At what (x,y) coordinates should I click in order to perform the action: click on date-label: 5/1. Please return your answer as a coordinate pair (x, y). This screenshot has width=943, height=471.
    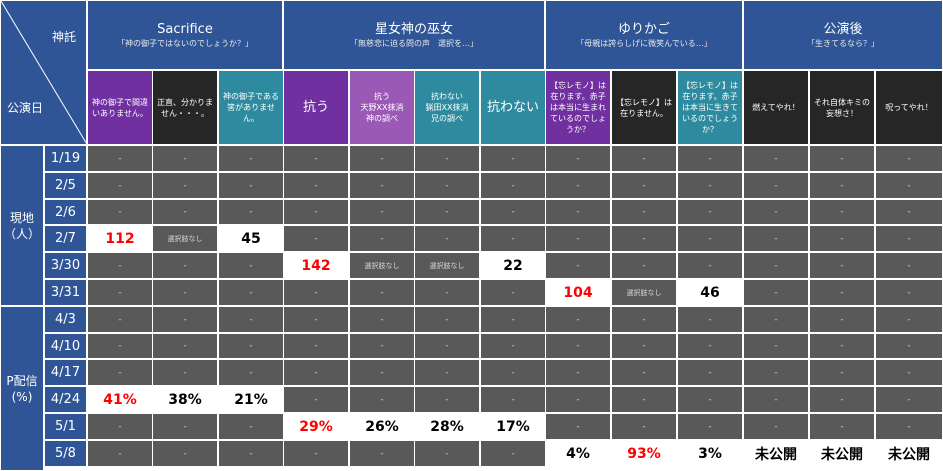
    Looking at the image, I should click on (65, 426).